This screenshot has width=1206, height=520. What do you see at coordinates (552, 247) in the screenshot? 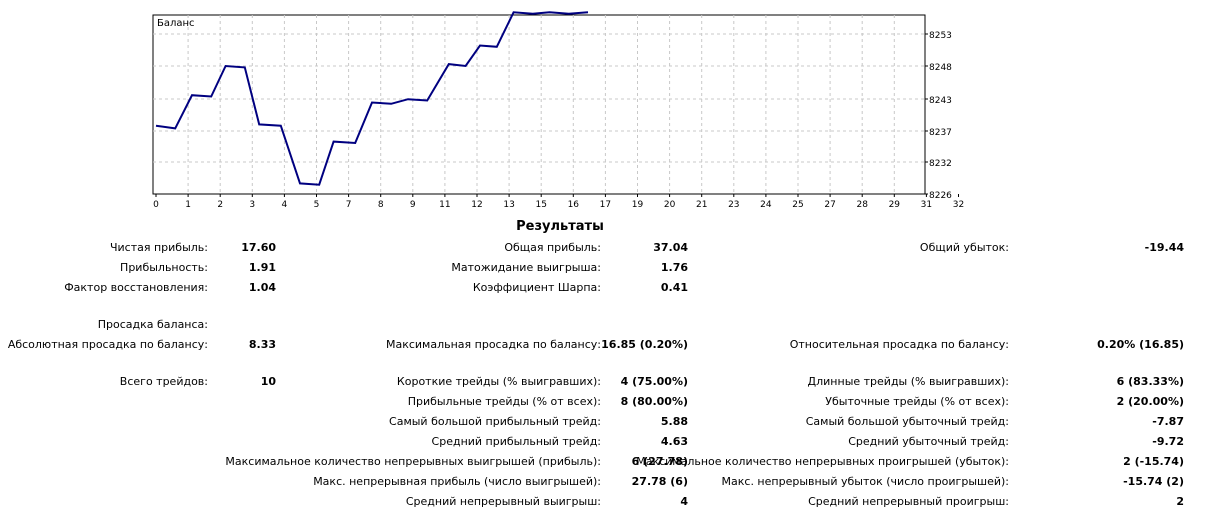
I see `result-label: Общая прибыль:` at bounding box center [552, 247].